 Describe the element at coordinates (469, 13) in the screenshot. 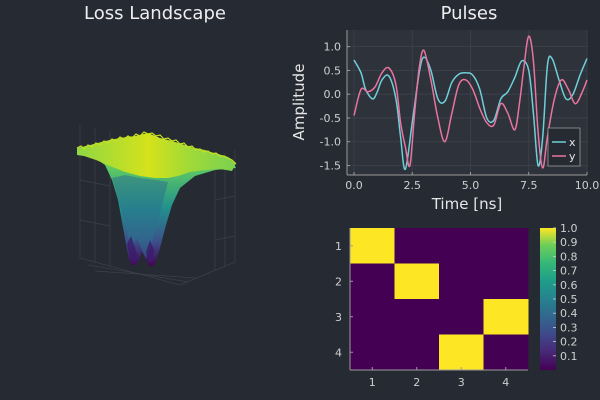

I see `pulses-title: Pulses` at that location.